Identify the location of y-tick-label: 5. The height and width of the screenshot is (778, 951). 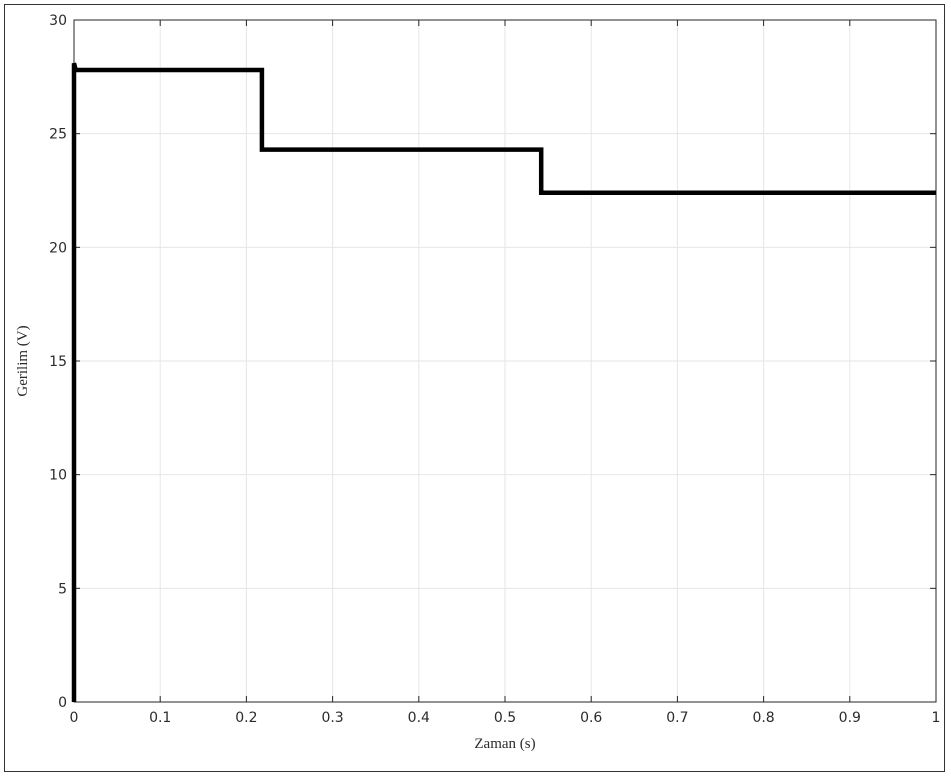
(62, 589).